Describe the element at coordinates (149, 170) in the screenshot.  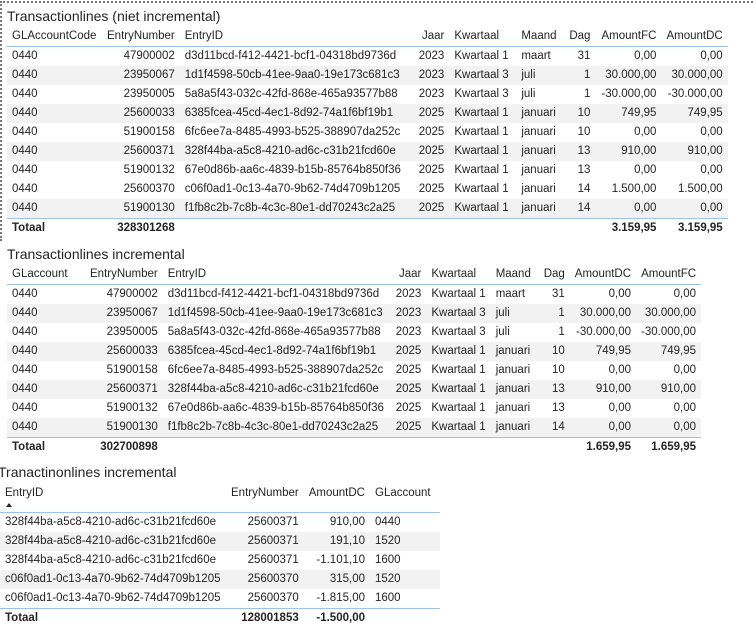
I see `table-cell: 51900132` at that location.